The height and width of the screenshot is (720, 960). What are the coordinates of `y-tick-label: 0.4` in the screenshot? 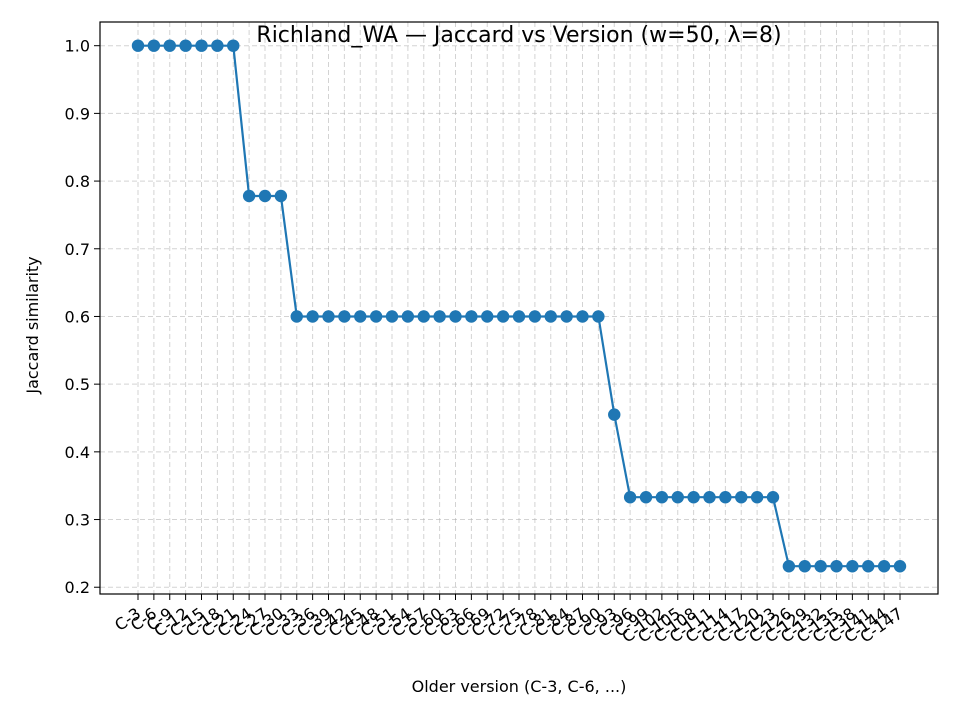 It's located at (77, 452).